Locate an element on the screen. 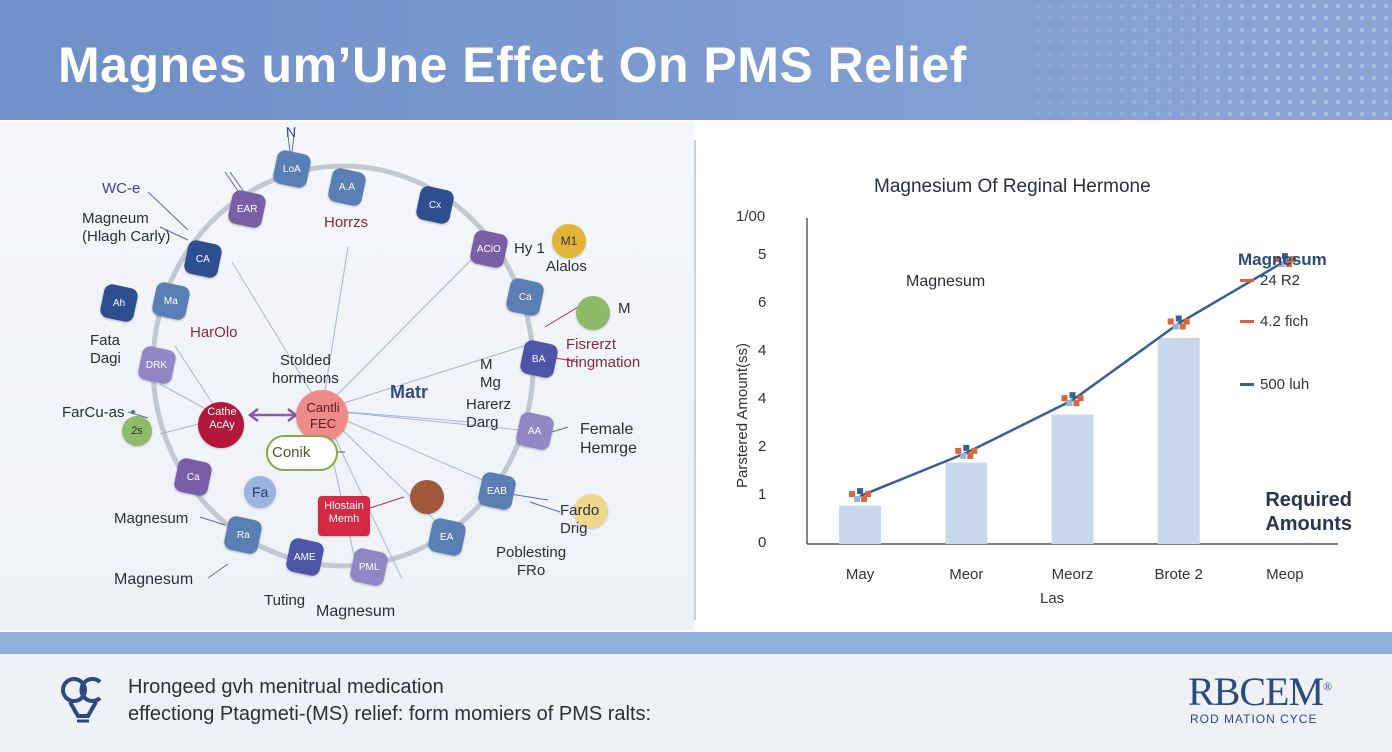  label-m-right: M is located at coordinates (624, 308).